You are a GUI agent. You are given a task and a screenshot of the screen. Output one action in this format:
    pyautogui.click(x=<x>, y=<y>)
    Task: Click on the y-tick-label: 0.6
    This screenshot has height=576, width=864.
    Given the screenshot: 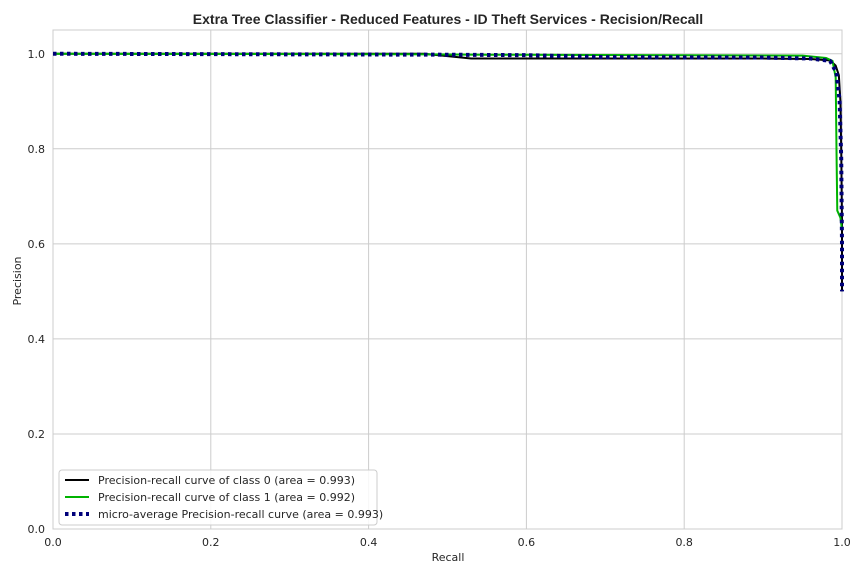 What is the action you would take?
    pyautogui.click(x=37, y=244)
    